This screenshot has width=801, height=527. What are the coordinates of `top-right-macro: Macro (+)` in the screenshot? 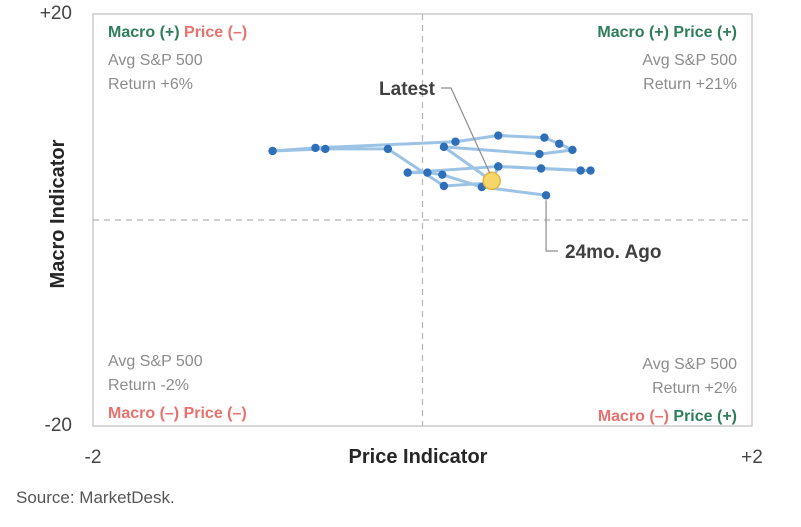 It's located at (633, 32).